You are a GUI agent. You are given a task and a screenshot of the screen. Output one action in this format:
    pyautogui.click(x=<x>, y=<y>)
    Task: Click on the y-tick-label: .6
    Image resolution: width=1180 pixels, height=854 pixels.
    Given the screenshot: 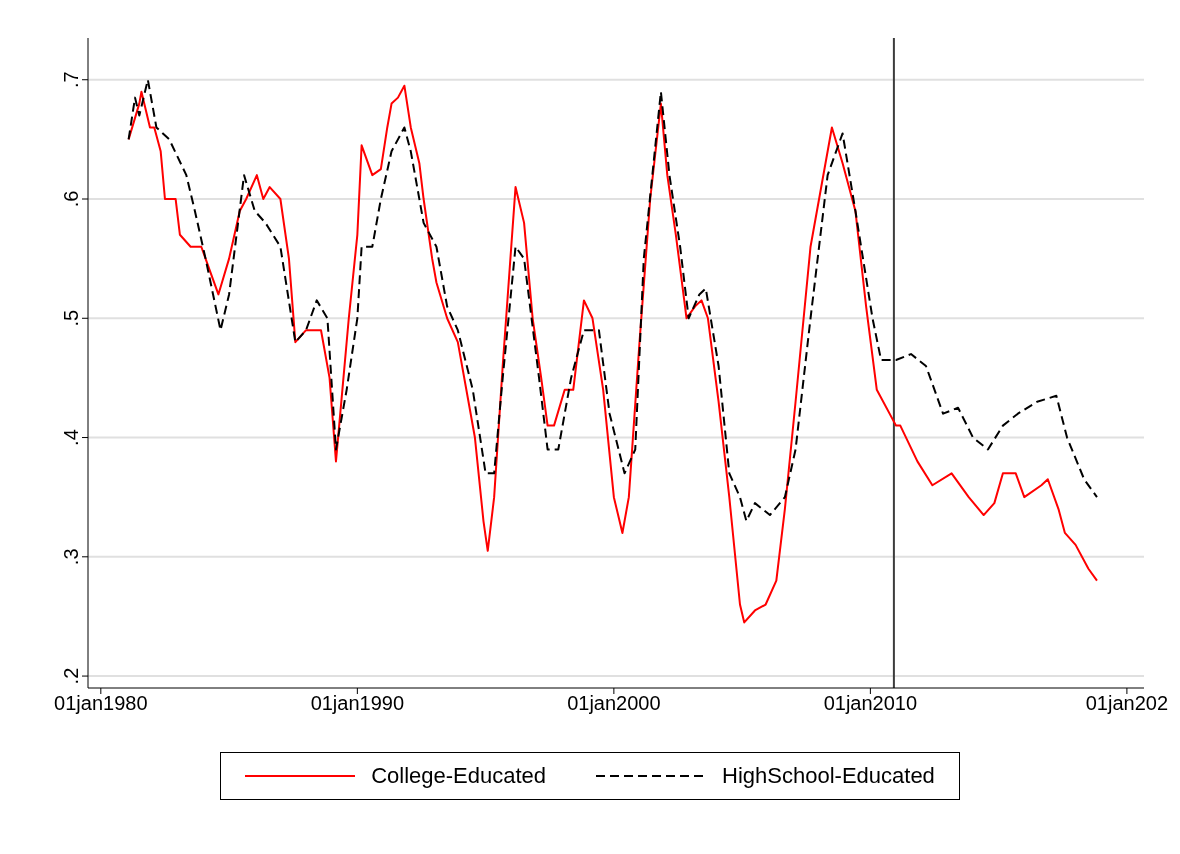 What is the action you would take?
    pyautogui.click(x=71, y=199)
    